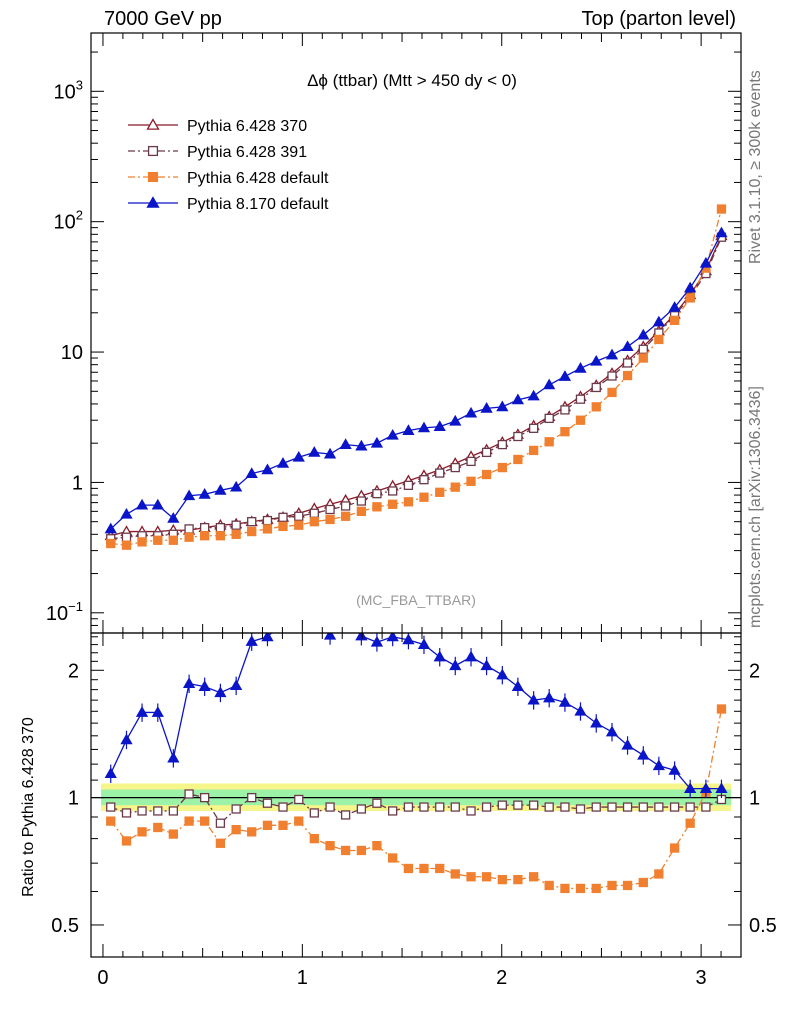  I want to click on main-y-tick-label: 10⁻¹, so click(64, 612).